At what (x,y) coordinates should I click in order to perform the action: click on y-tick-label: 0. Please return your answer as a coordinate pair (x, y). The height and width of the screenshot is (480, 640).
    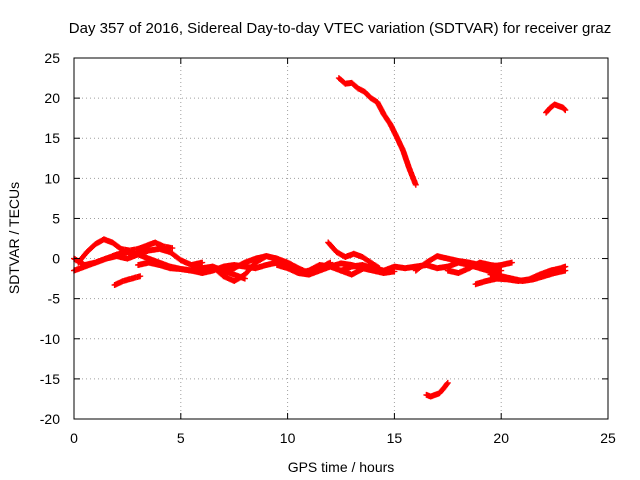
    Looking at the image, I should click on (56, 259).